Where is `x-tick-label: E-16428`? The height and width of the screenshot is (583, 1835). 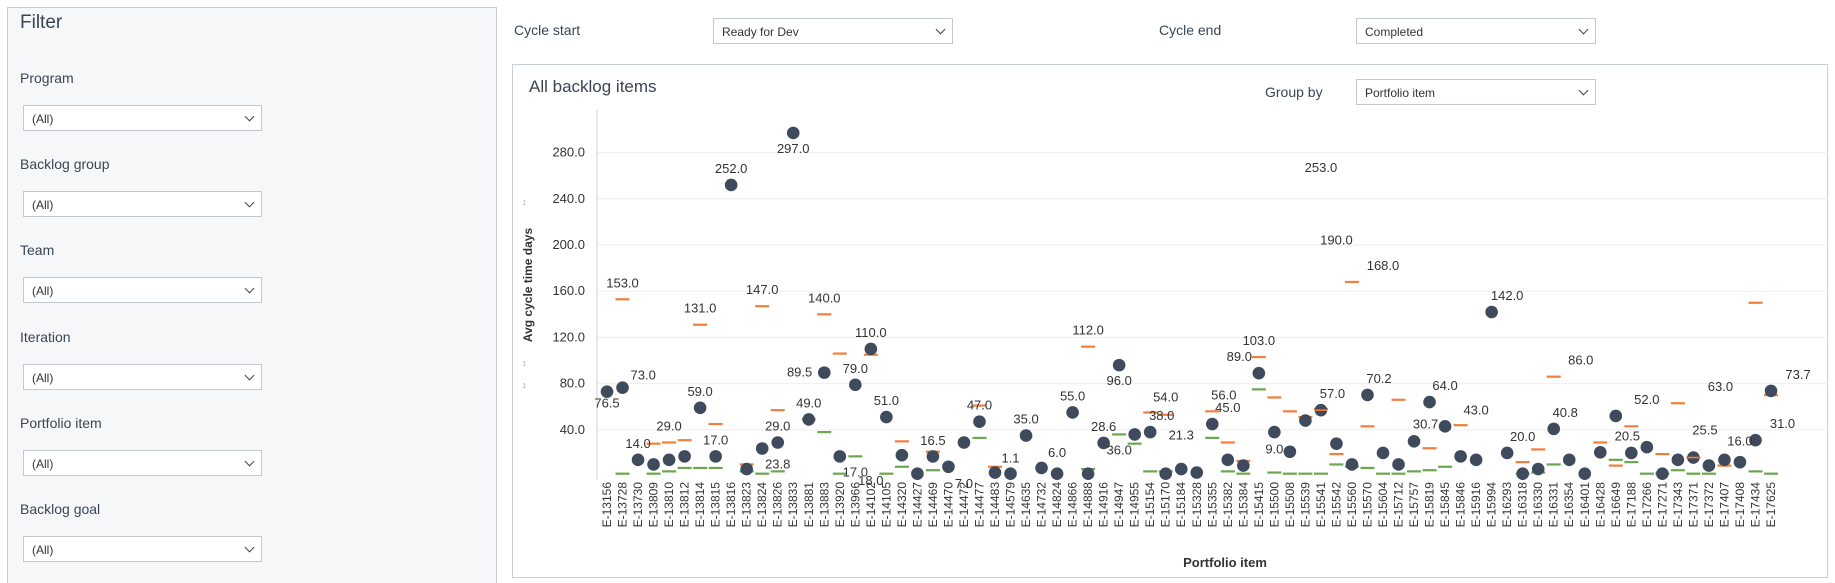
x-tick-label: E-16428 is located at coordinates (1600, 505).